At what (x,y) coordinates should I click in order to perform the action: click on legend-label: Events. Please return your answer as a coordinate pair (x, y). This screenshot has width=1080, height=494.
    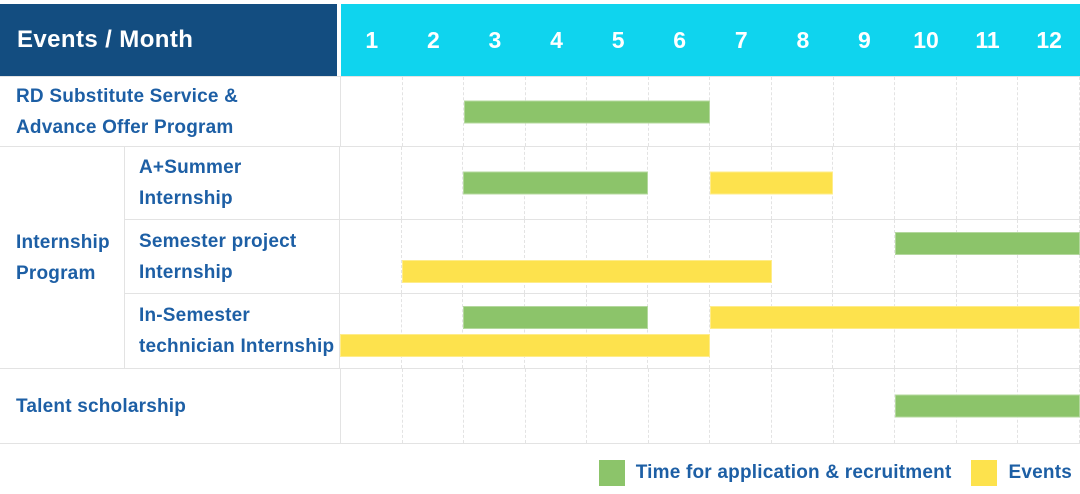
    Looking at the image, I should click on (1040, 472).